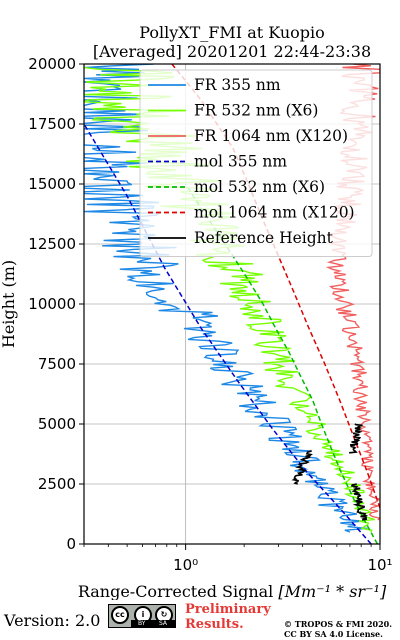 This screenshot has width=400, height=640. I want to click on cc-sa-label: SA, so click(163, 623).